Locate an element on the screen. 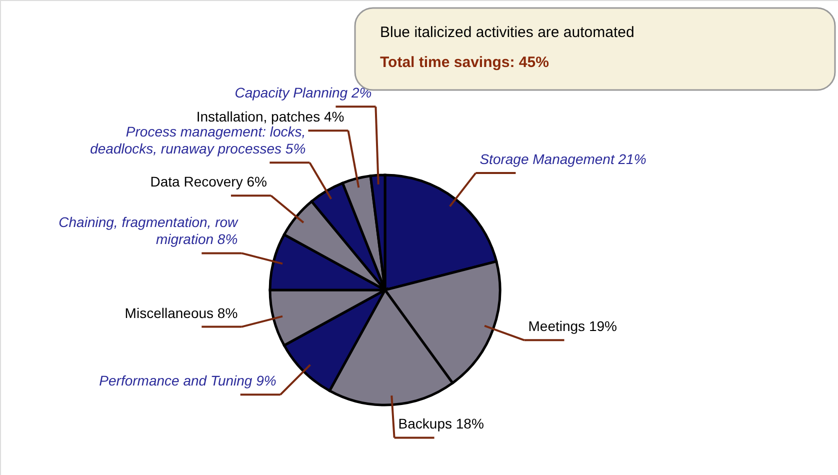 The width and height of the screenshot is (838, 475). slice-label: Process management: locks, deadlocks, runaway processes 5% is located at coordinates (198, 140).